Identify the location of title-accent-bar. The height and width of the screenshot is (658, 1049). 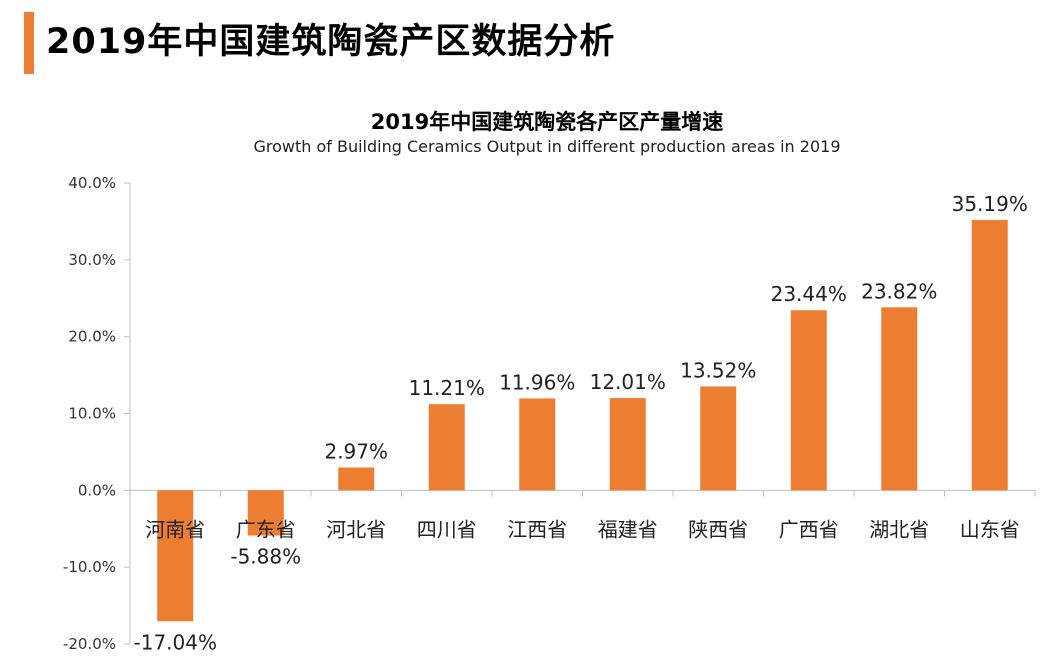
(29, 43).